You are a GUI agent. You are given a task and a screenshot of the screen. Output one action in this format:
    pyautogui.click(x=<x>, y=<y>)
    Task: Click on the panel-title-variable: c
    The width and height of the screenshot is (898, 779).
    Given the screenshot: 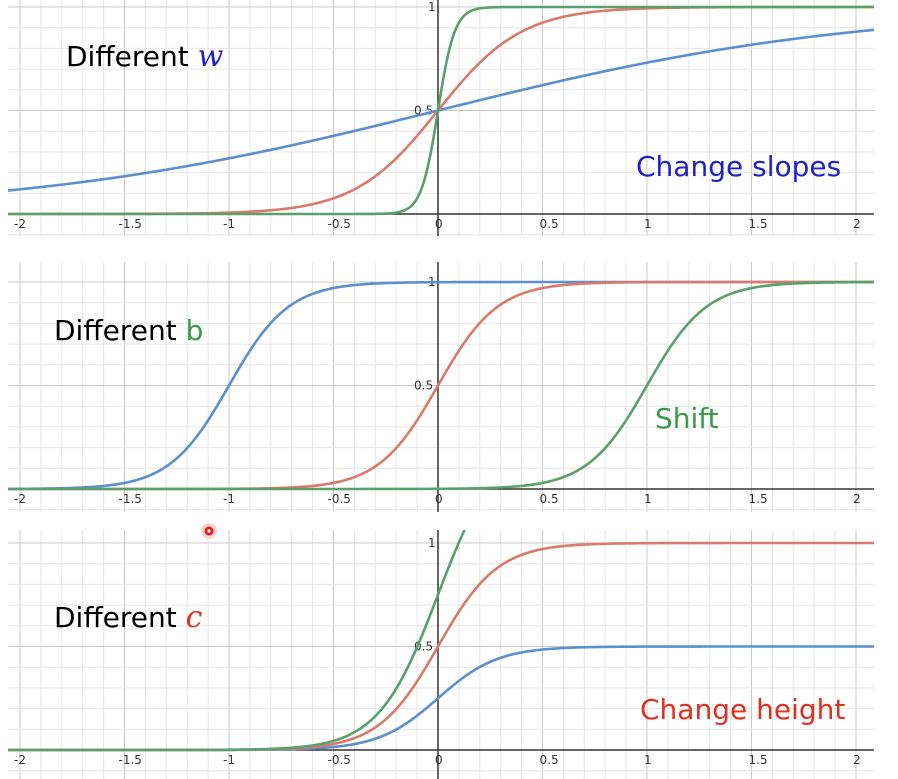 What is the action you would take?
    pyautogui.click(x=194, y=617)
    